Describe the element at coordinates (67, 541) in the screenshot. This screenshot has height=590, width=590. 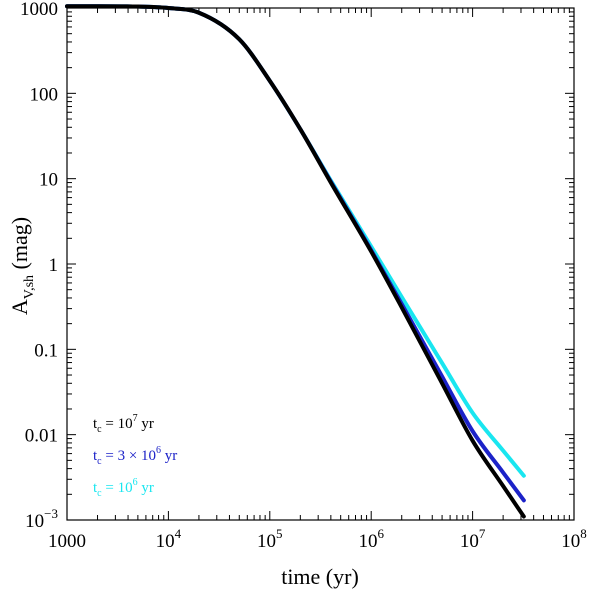
I see `x-tick-label: 1000` at that location.